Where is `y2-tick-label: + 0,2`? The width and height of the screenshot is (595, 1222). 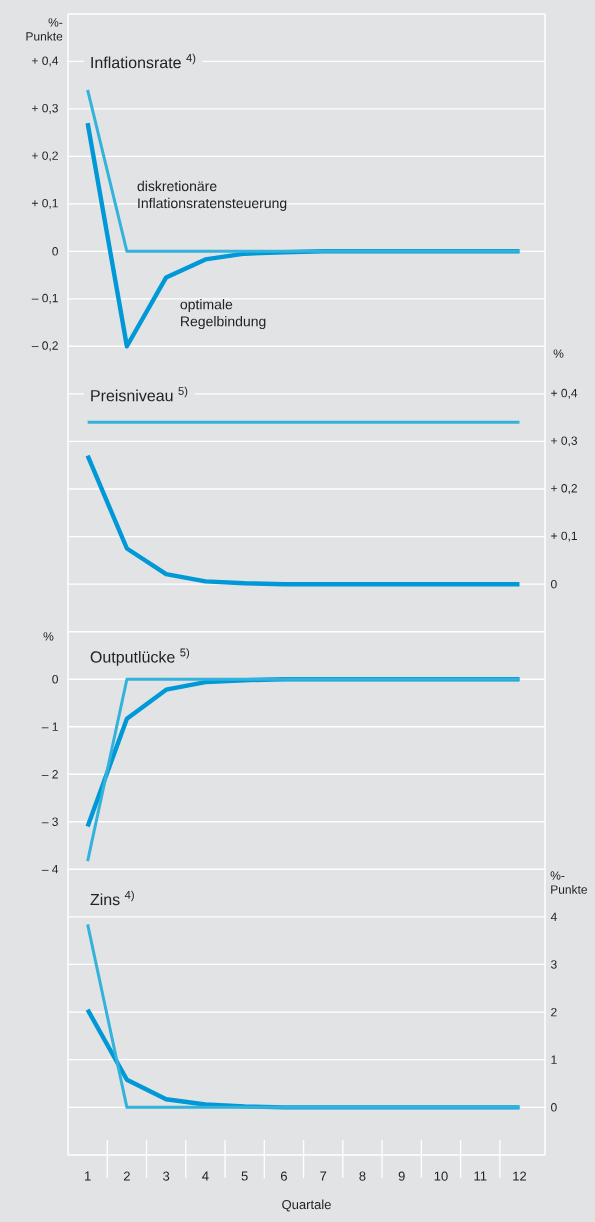
y2-tick-label: + 0,2 is located at coordinates (564, 489).